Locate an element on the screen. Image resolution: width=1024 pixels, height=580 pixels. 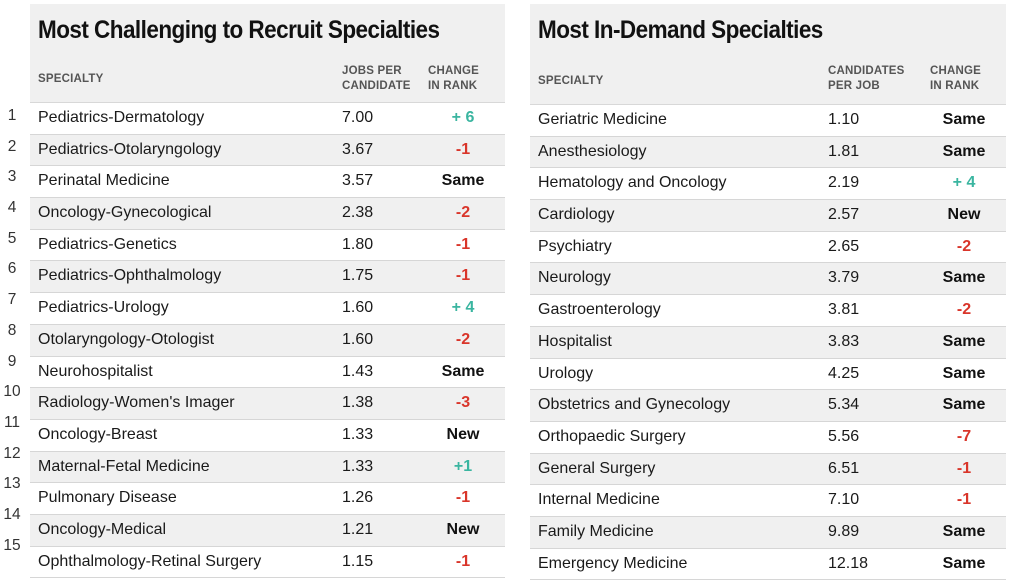
ratio-value: 3.83 is located at coordinates (844, 341).